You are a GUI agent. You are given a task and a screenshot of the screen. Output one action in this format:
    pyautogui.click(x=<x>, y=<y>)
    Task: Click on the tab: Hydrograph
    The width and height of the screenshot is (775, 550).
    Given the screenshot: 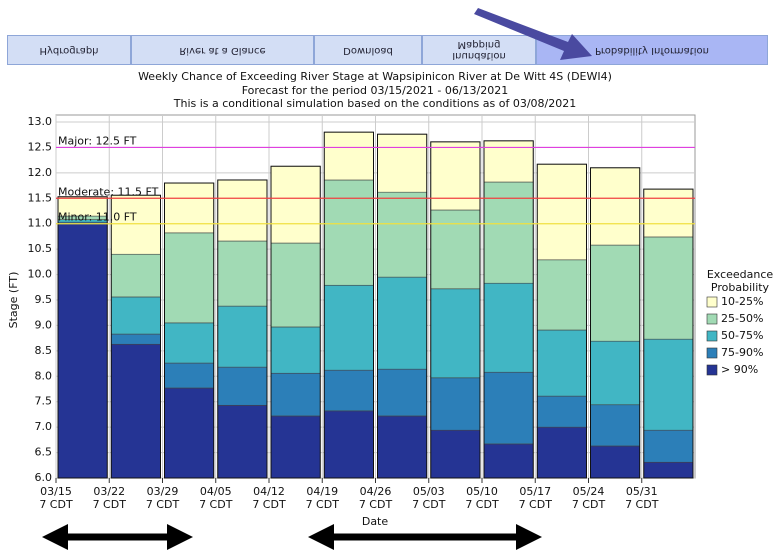 What is the action you would take?
    pyautogui.click(x=69, y=50)
    